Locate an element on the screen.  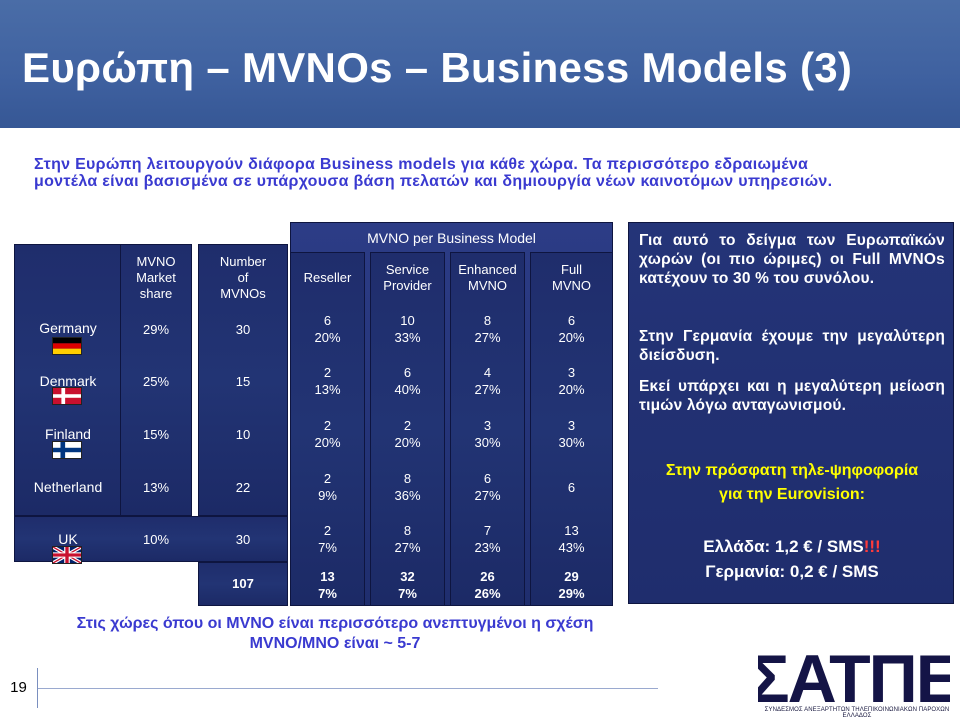
uk-number: 30 is located at coordinates (243, 539).